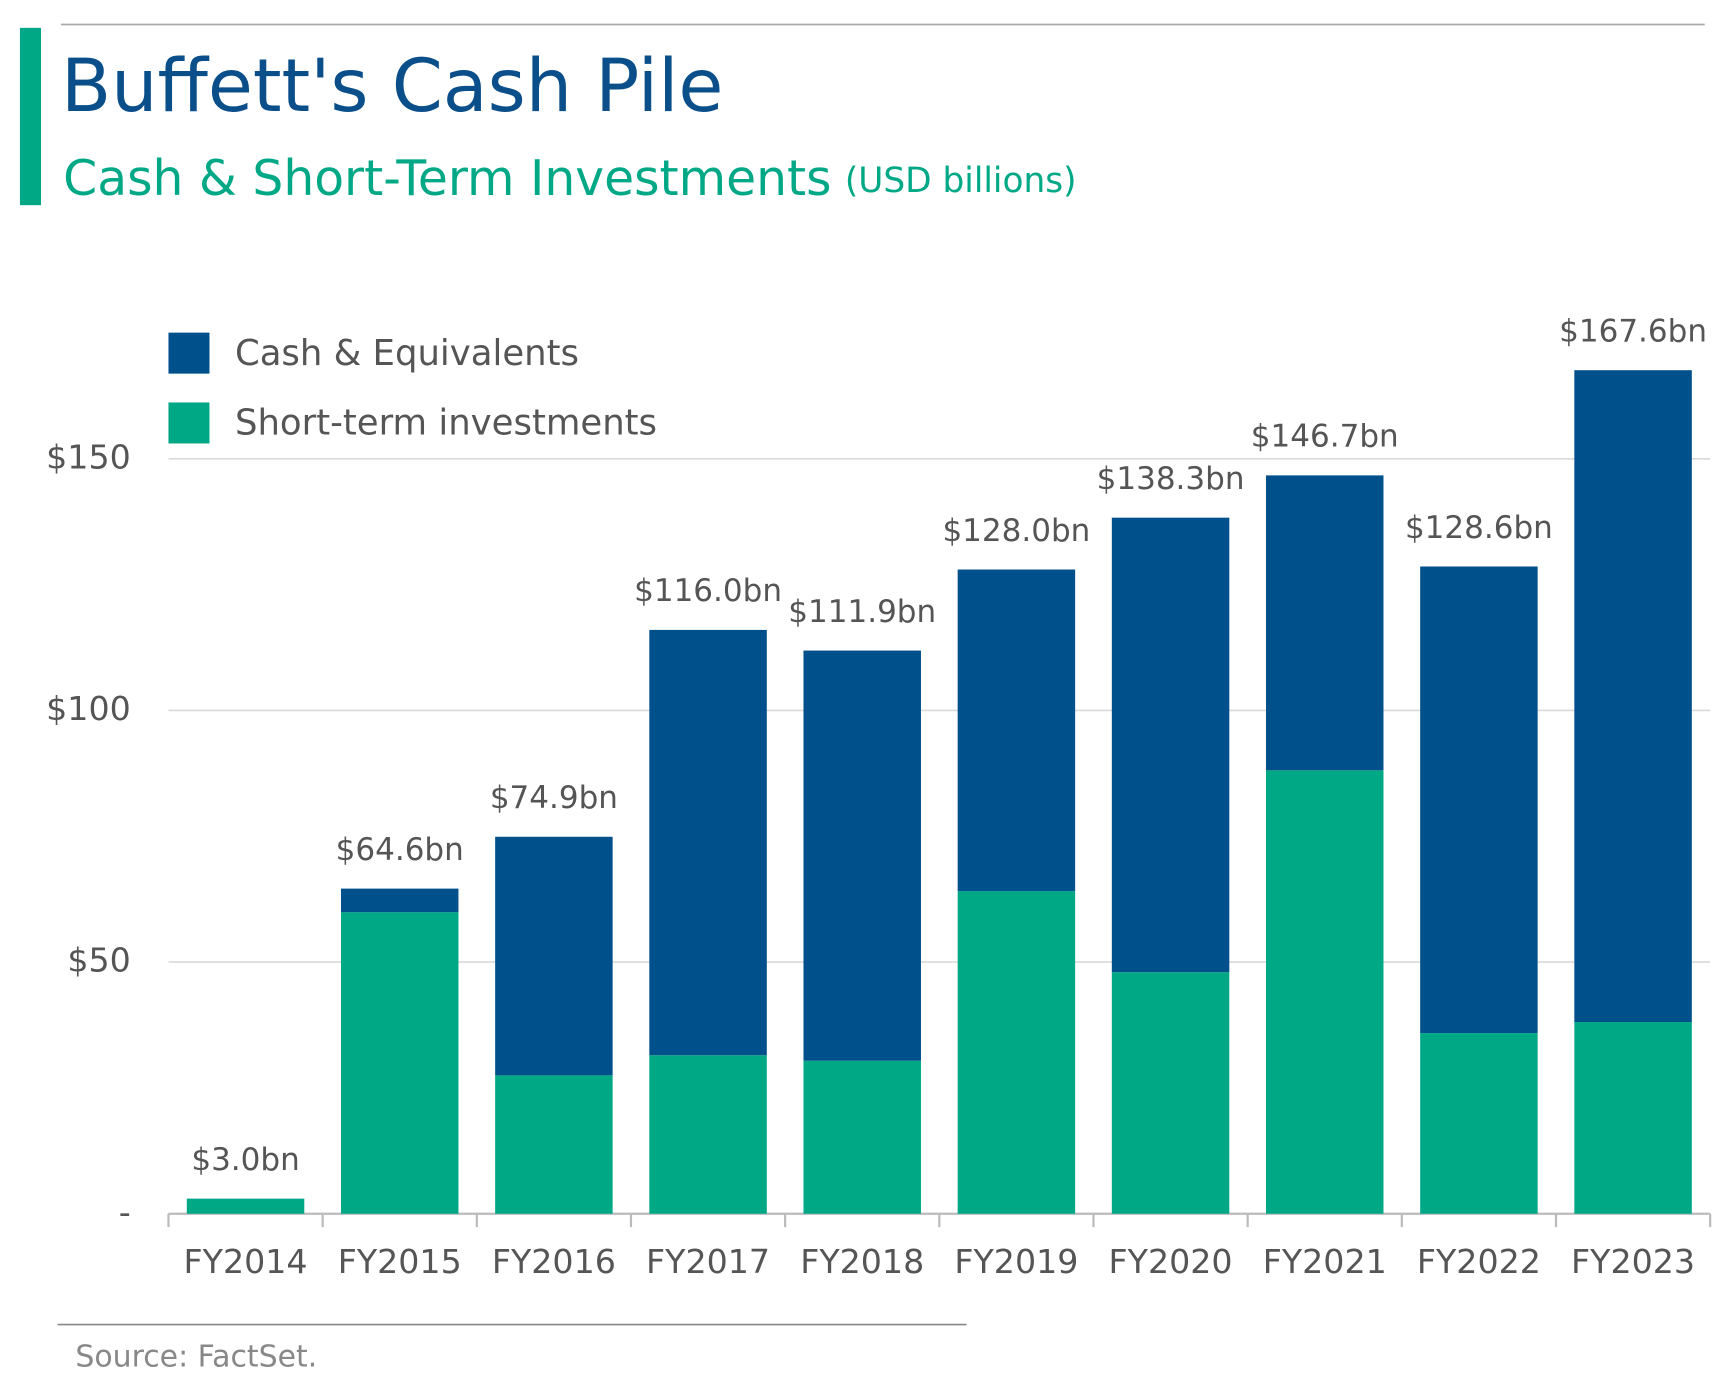 This screenshot has width=1729, height=1389. Describe the element at coordinates (407, 353) in the screenshot. I see `legend-label: Cash & Equivalents` at that location.